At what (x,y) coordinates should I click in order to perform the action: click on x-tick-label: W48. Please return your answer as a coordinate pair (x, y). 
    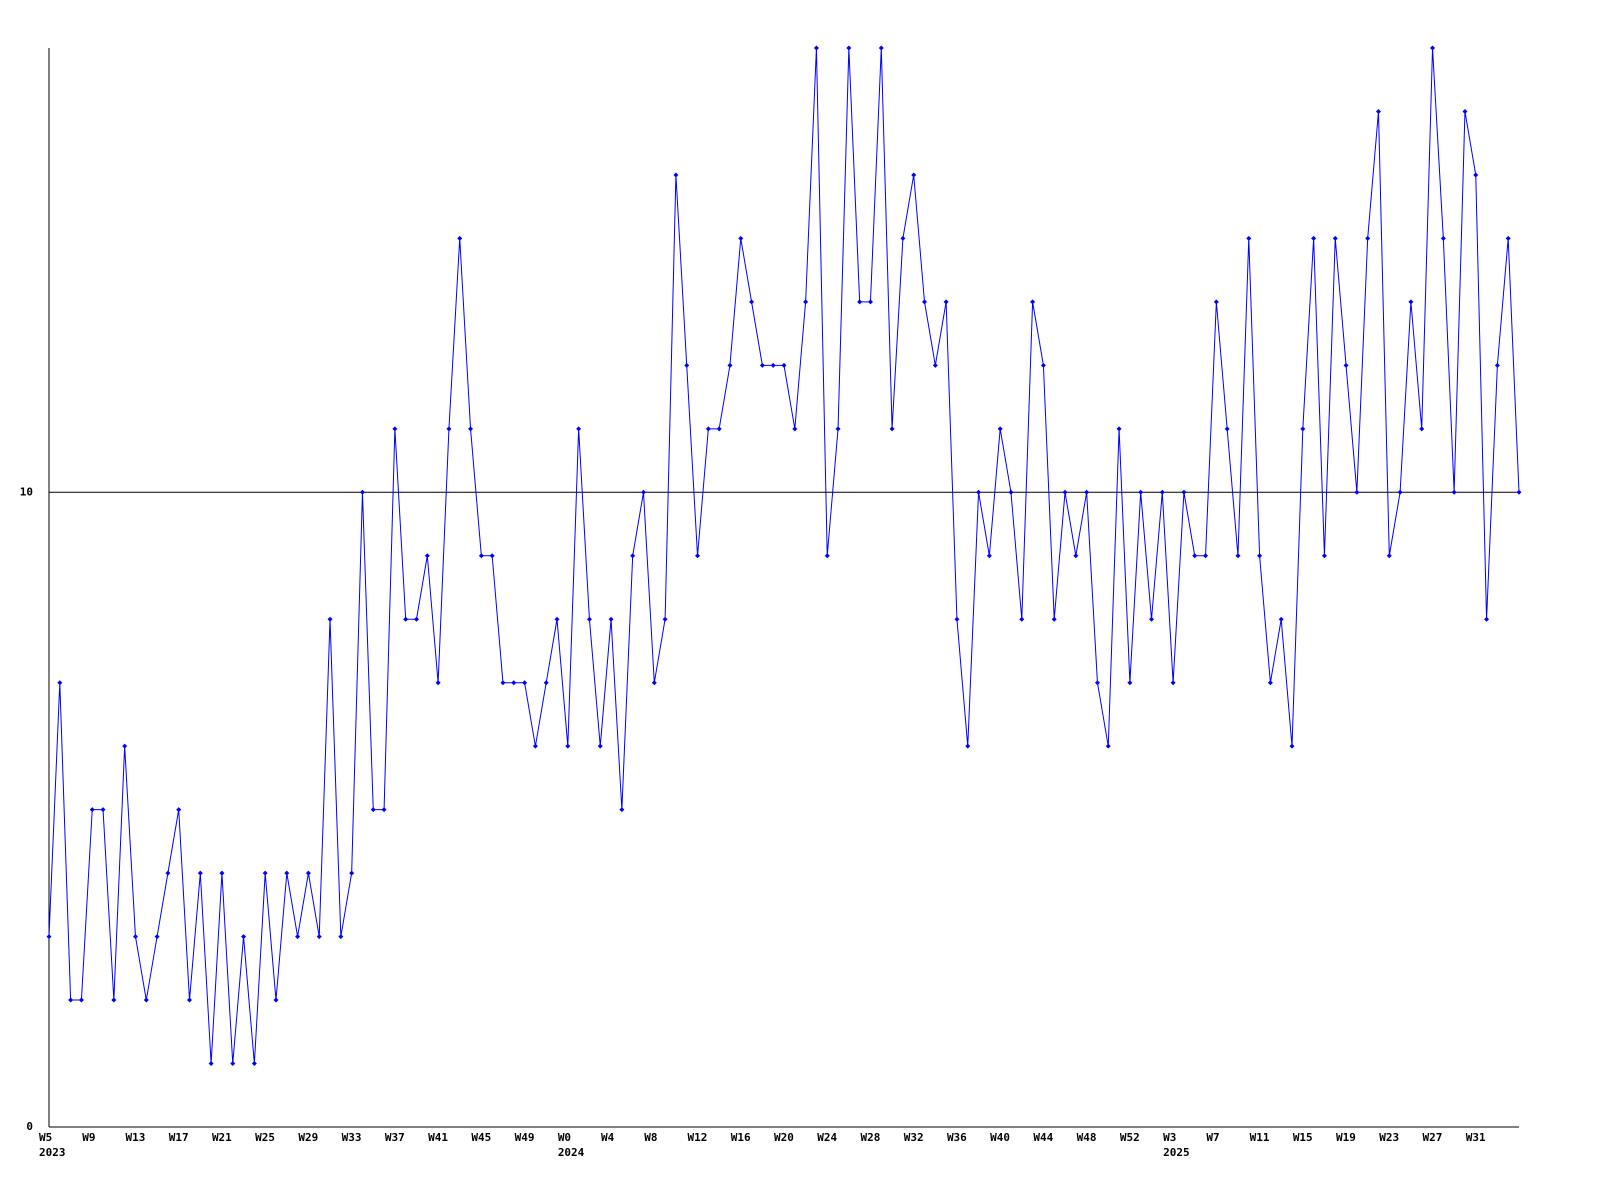
    Looking at the image, I should click on (1087, 1137).